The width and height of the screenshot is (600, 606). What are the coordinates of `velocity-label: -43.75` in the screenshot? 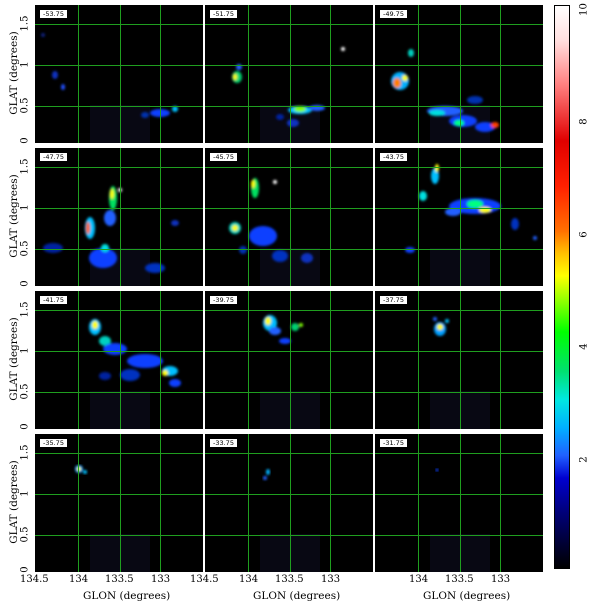 It's located at (393, 157).